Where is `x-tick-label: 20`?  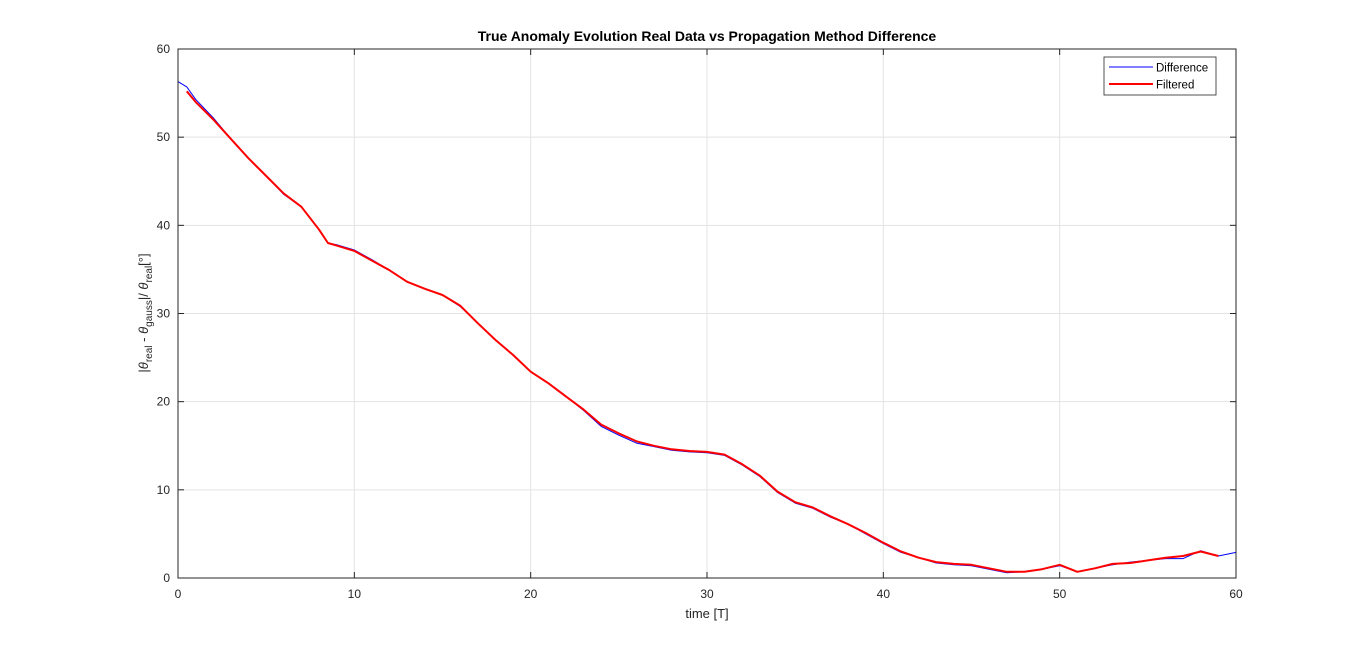 x-tick-label: 20 is located at coordinates (531, 594).